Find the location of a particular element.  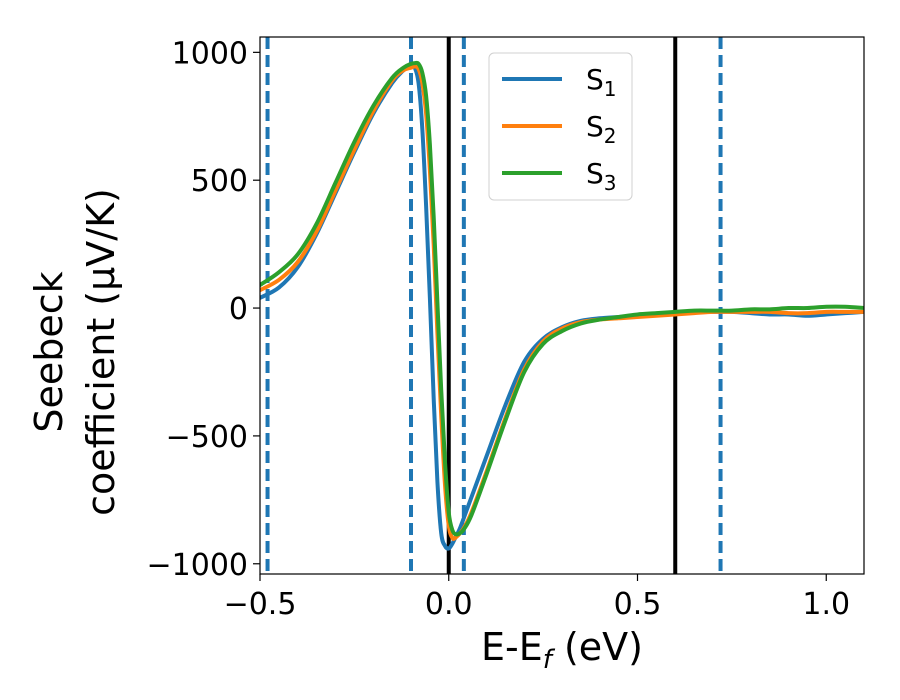

y-axis-title-line-1: Seebeck is located at coordinates (49, 351).